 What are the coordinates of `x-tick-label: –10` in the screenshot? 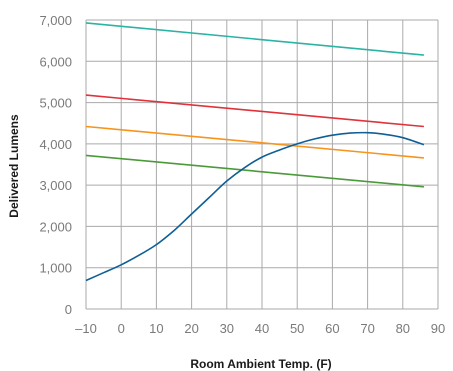 It's located at (86, 328).